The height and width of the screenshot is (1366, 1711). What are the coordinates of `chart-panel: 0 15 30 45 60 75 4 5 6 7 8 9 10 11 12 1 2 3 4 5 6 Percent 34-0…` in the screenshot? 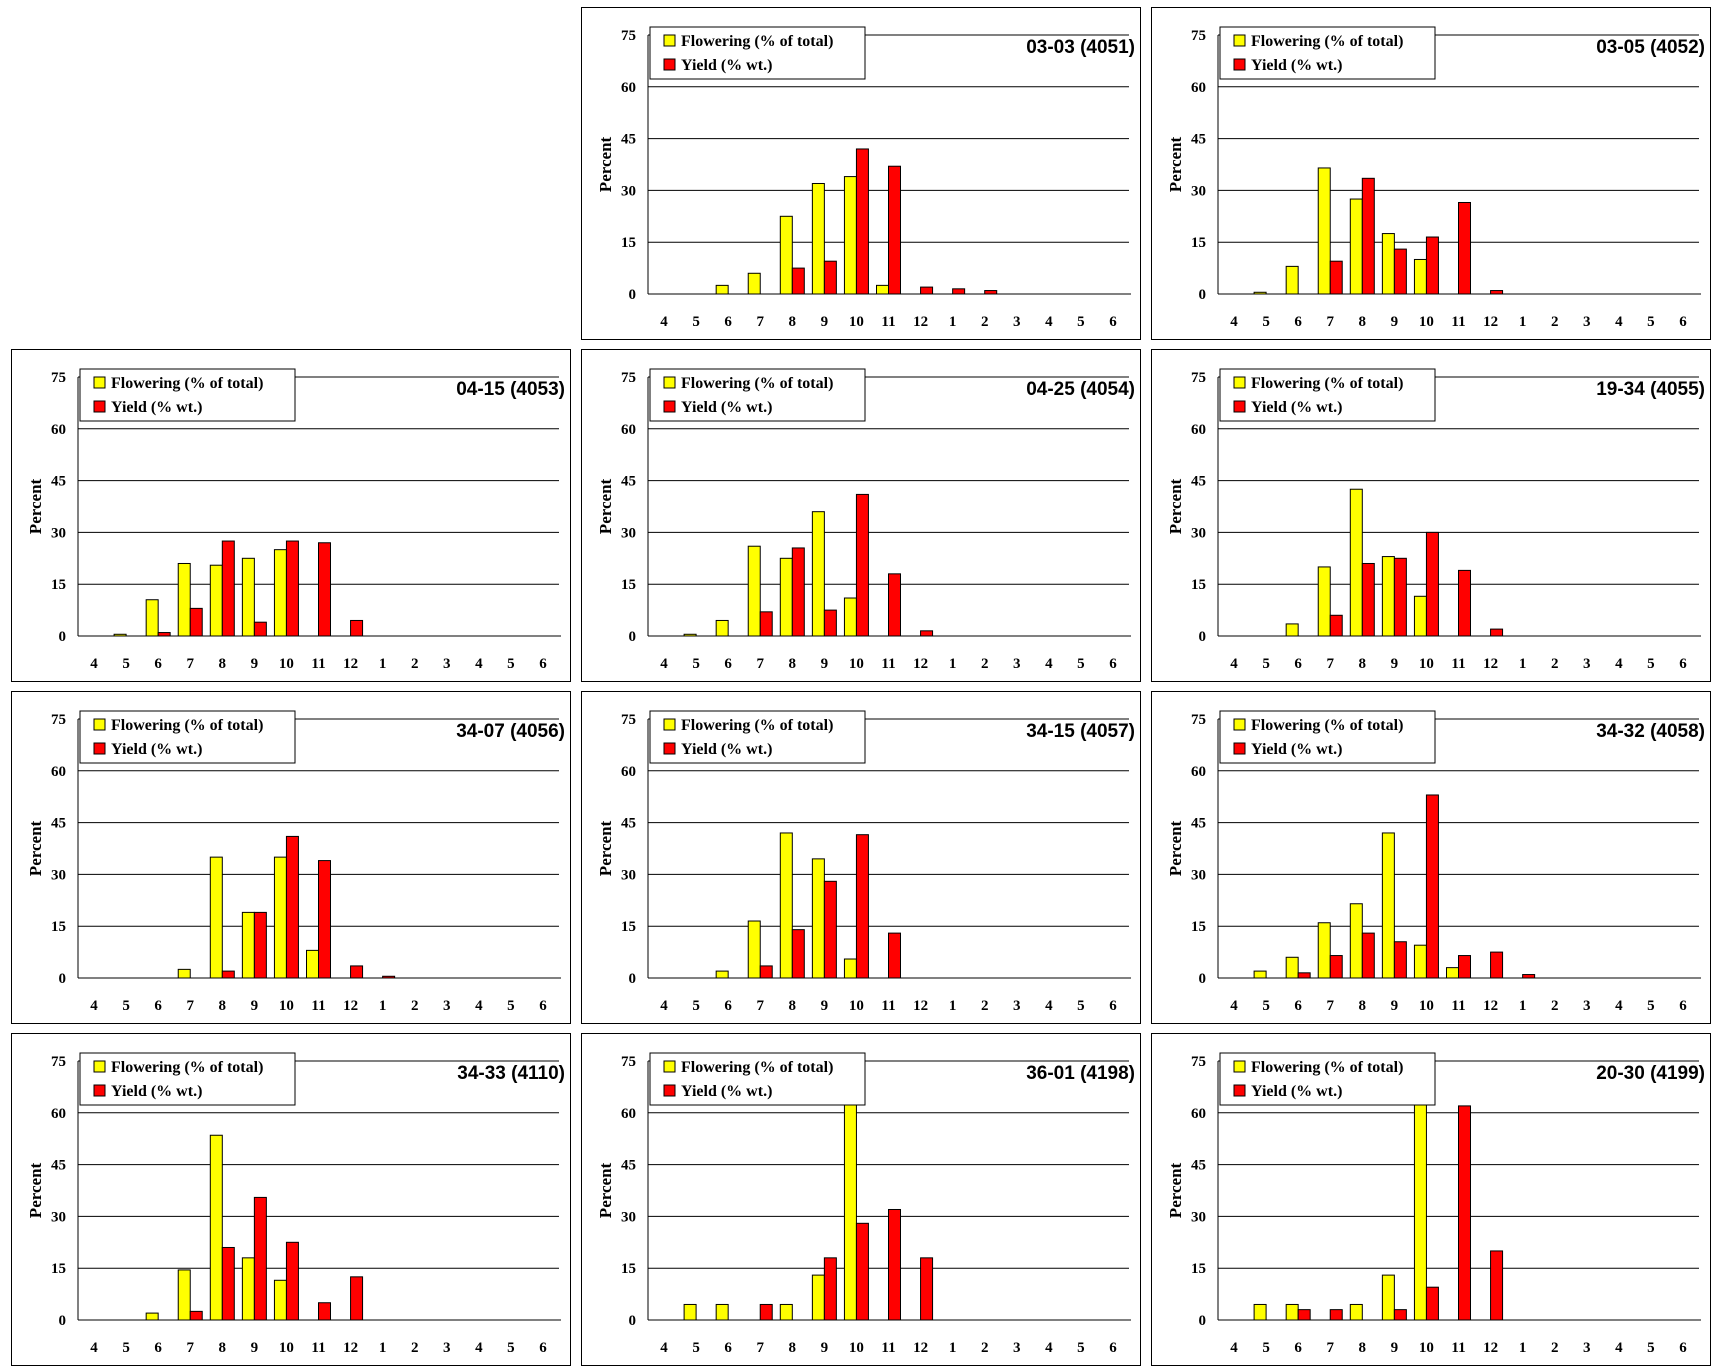 It's located at (291, 857).